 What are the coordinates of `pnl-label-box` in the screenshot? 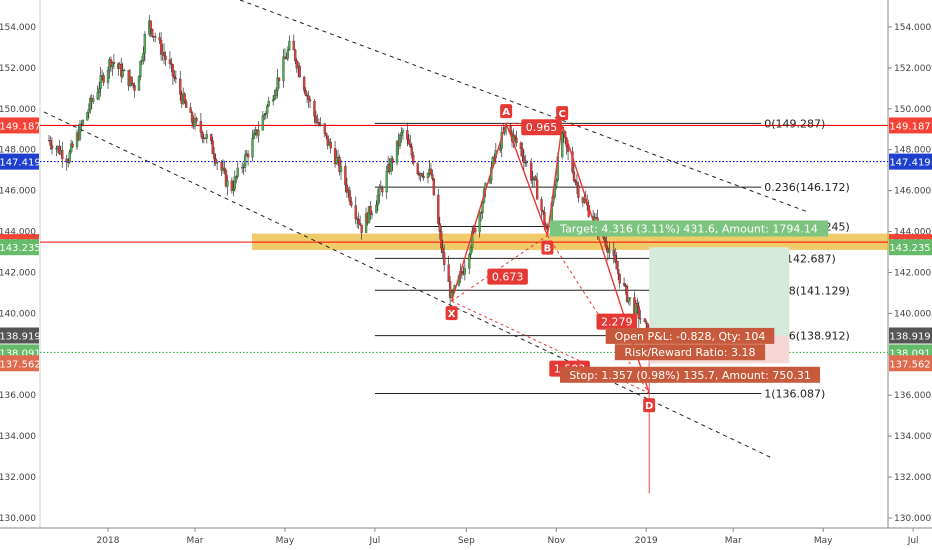 It's located at (690, 335).